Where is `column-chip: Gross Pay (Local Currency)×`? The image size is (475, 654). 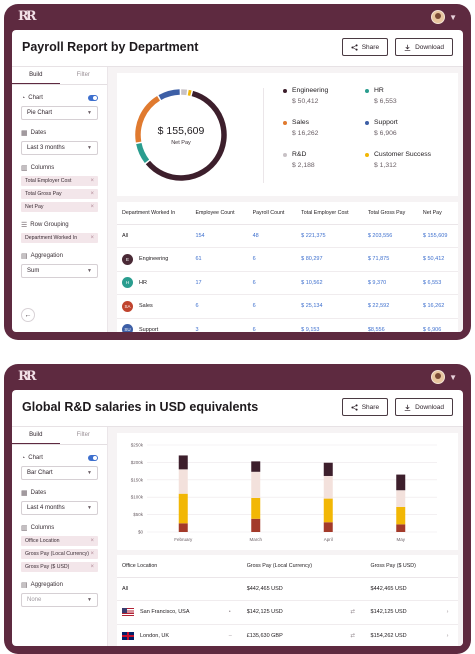 column-chip: Gross Pay (Local Currency)× is located at coordinates (59, 554).